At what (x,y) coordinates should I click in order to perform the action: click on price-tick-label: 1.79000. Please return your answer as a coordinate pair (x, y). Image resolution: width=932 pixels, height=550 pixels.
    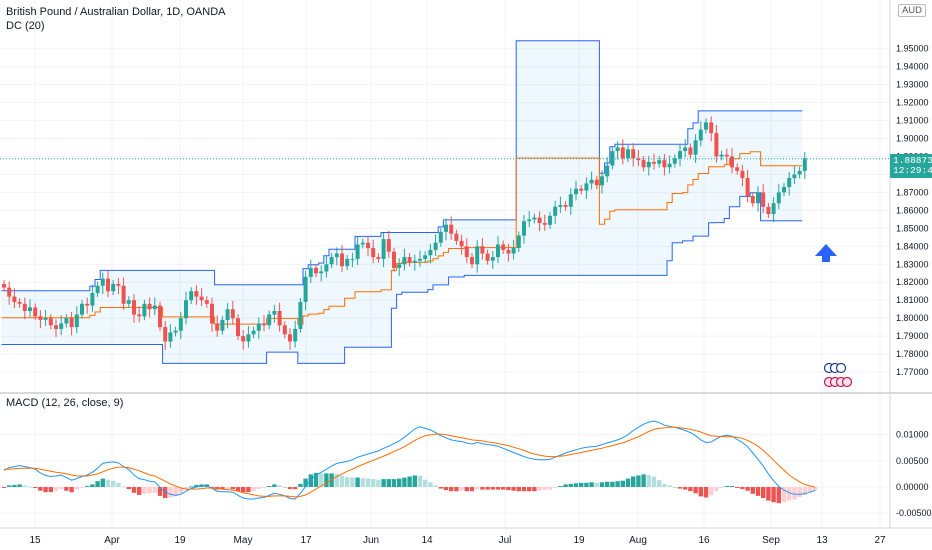
    Looking at the image, I should click on (912, 336).